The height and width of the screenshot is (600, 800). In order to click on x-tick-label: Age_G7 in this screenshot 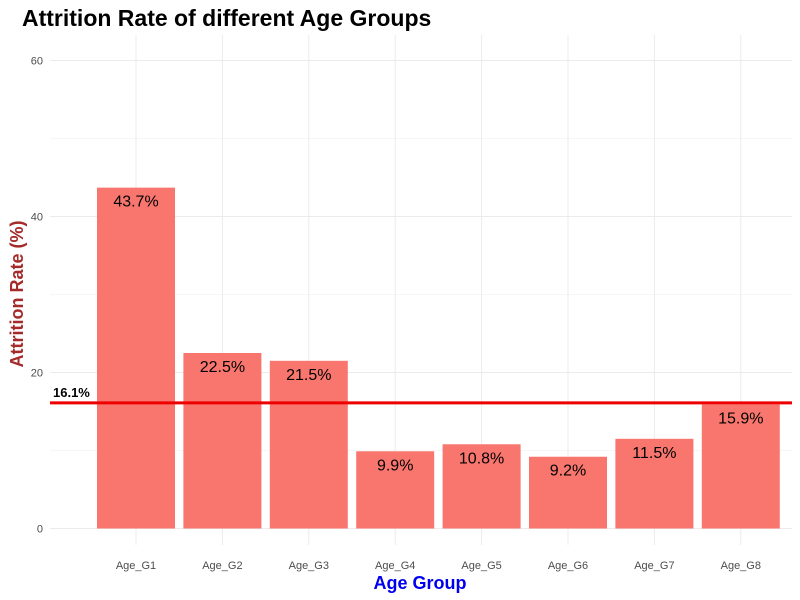, I will do `click(654, 566)`.